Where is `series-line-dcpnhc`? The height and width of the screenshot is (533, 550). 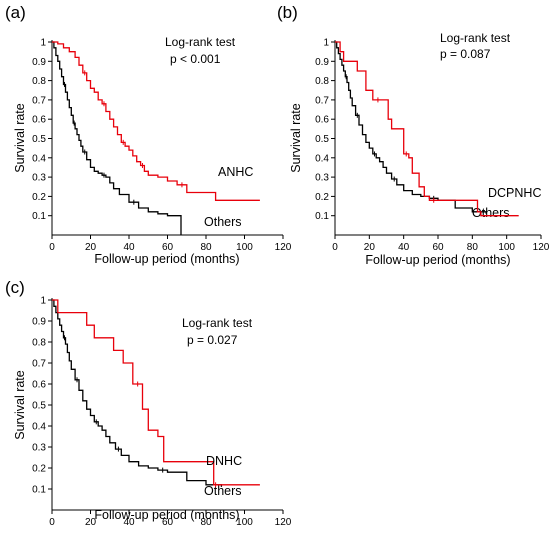 series-line-dcpnhc is located at coordinates (427, 129).